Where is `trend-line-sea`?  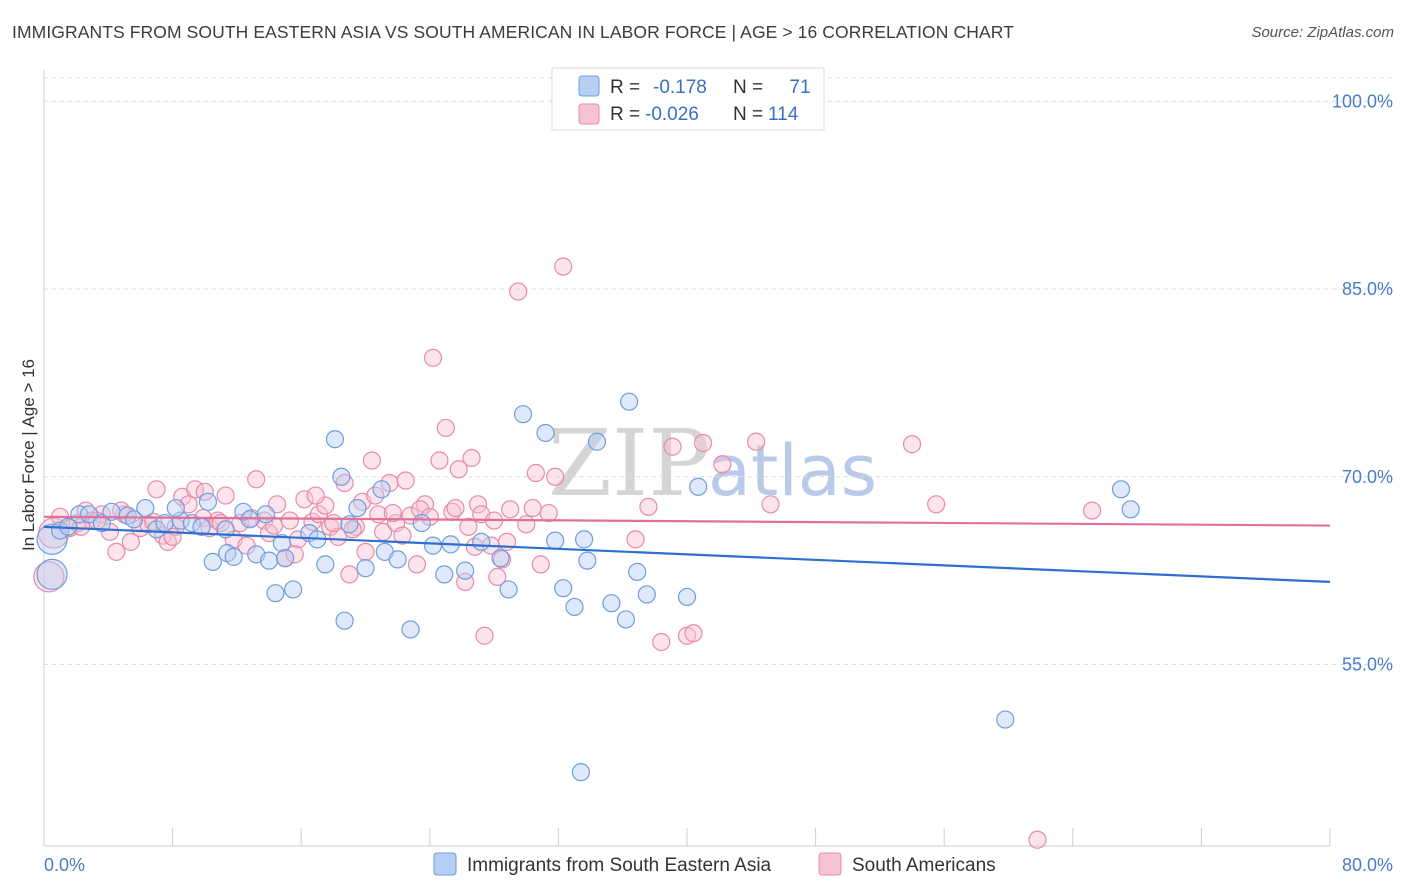 trend-line-sea is located at coordinates (687, 554).